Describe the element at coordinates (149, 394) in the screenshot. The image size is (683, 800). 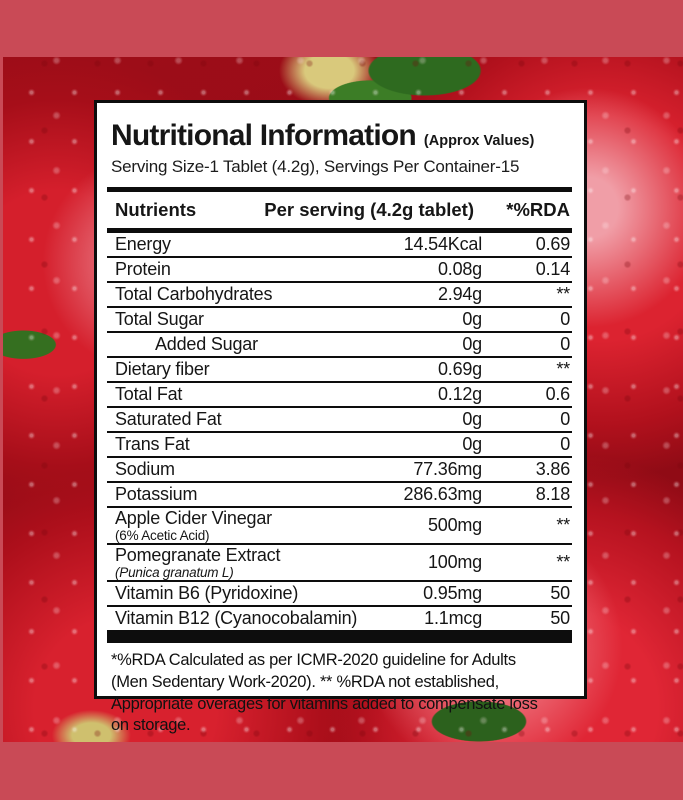
I see `nutrient-name: Total Fat` at that location.